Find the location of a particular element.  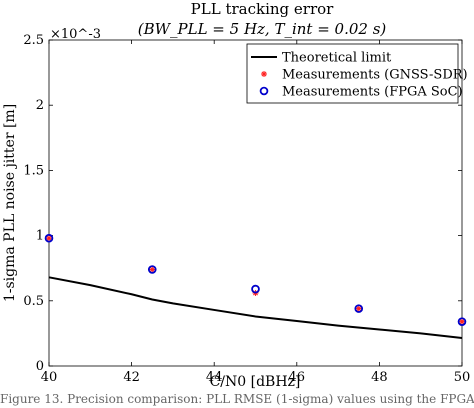

y-tick-label: 2.5 is located at coordinates (33, 40).